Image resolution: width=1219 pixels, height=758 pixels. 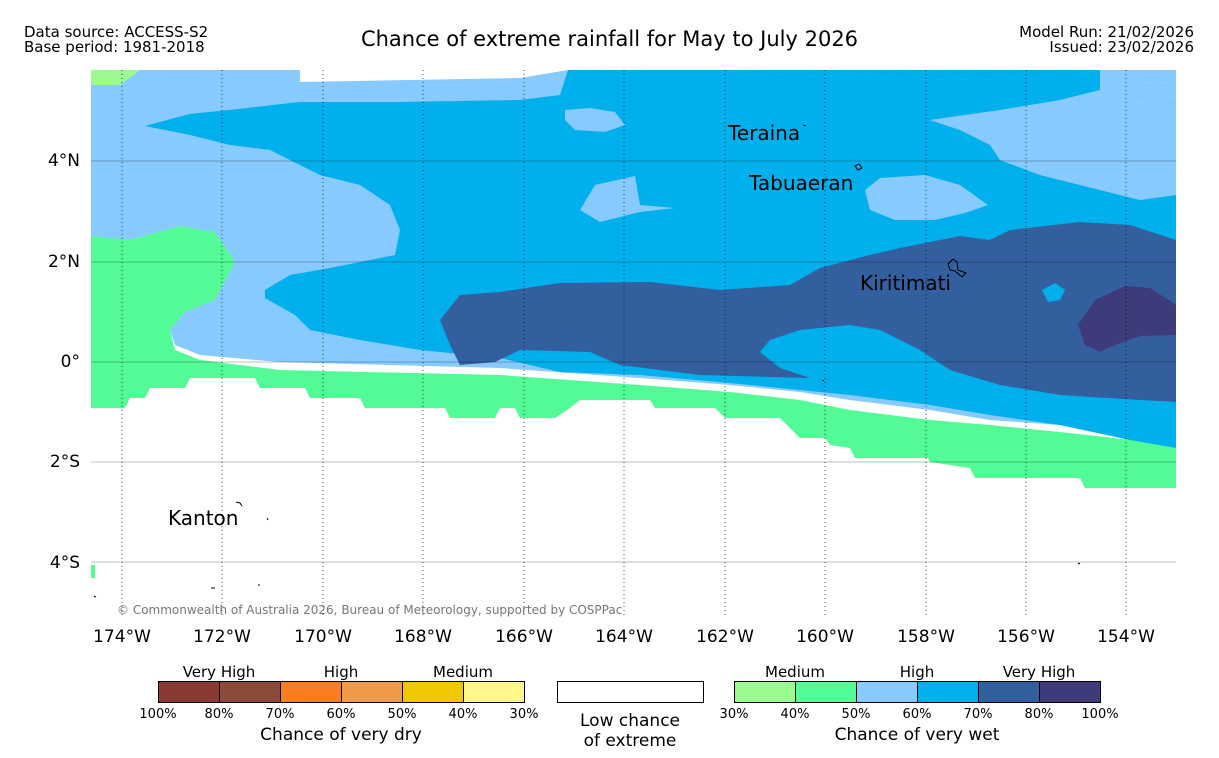 What do you see at coordinates (725, 637) in the screenshot?
I see `x-tick-label: 162°W` at bounding box center [725, 637].